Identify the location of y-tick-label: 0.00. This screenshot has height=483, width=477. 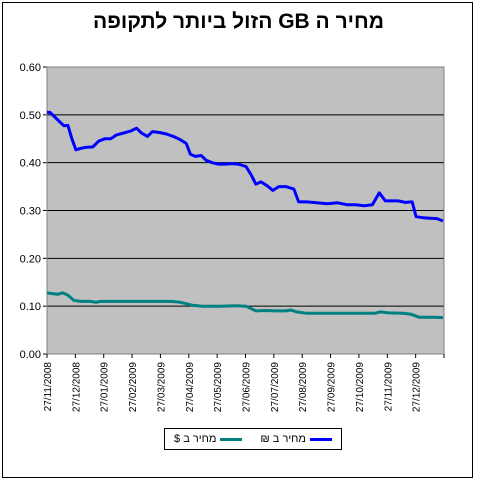
(30, 355).